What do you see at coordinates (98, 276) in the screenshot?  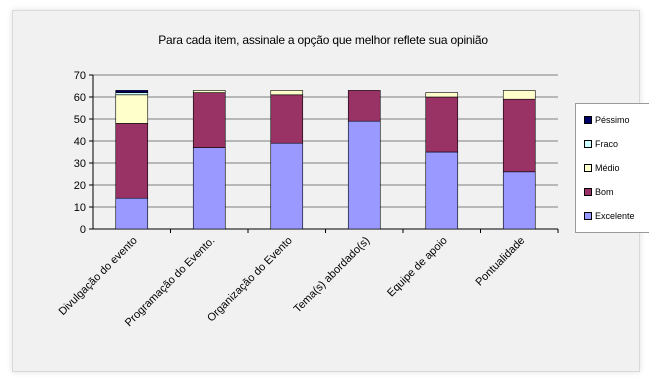 I see `x-tick-label: Divulgação do evento` at bounding box center [98, 276].